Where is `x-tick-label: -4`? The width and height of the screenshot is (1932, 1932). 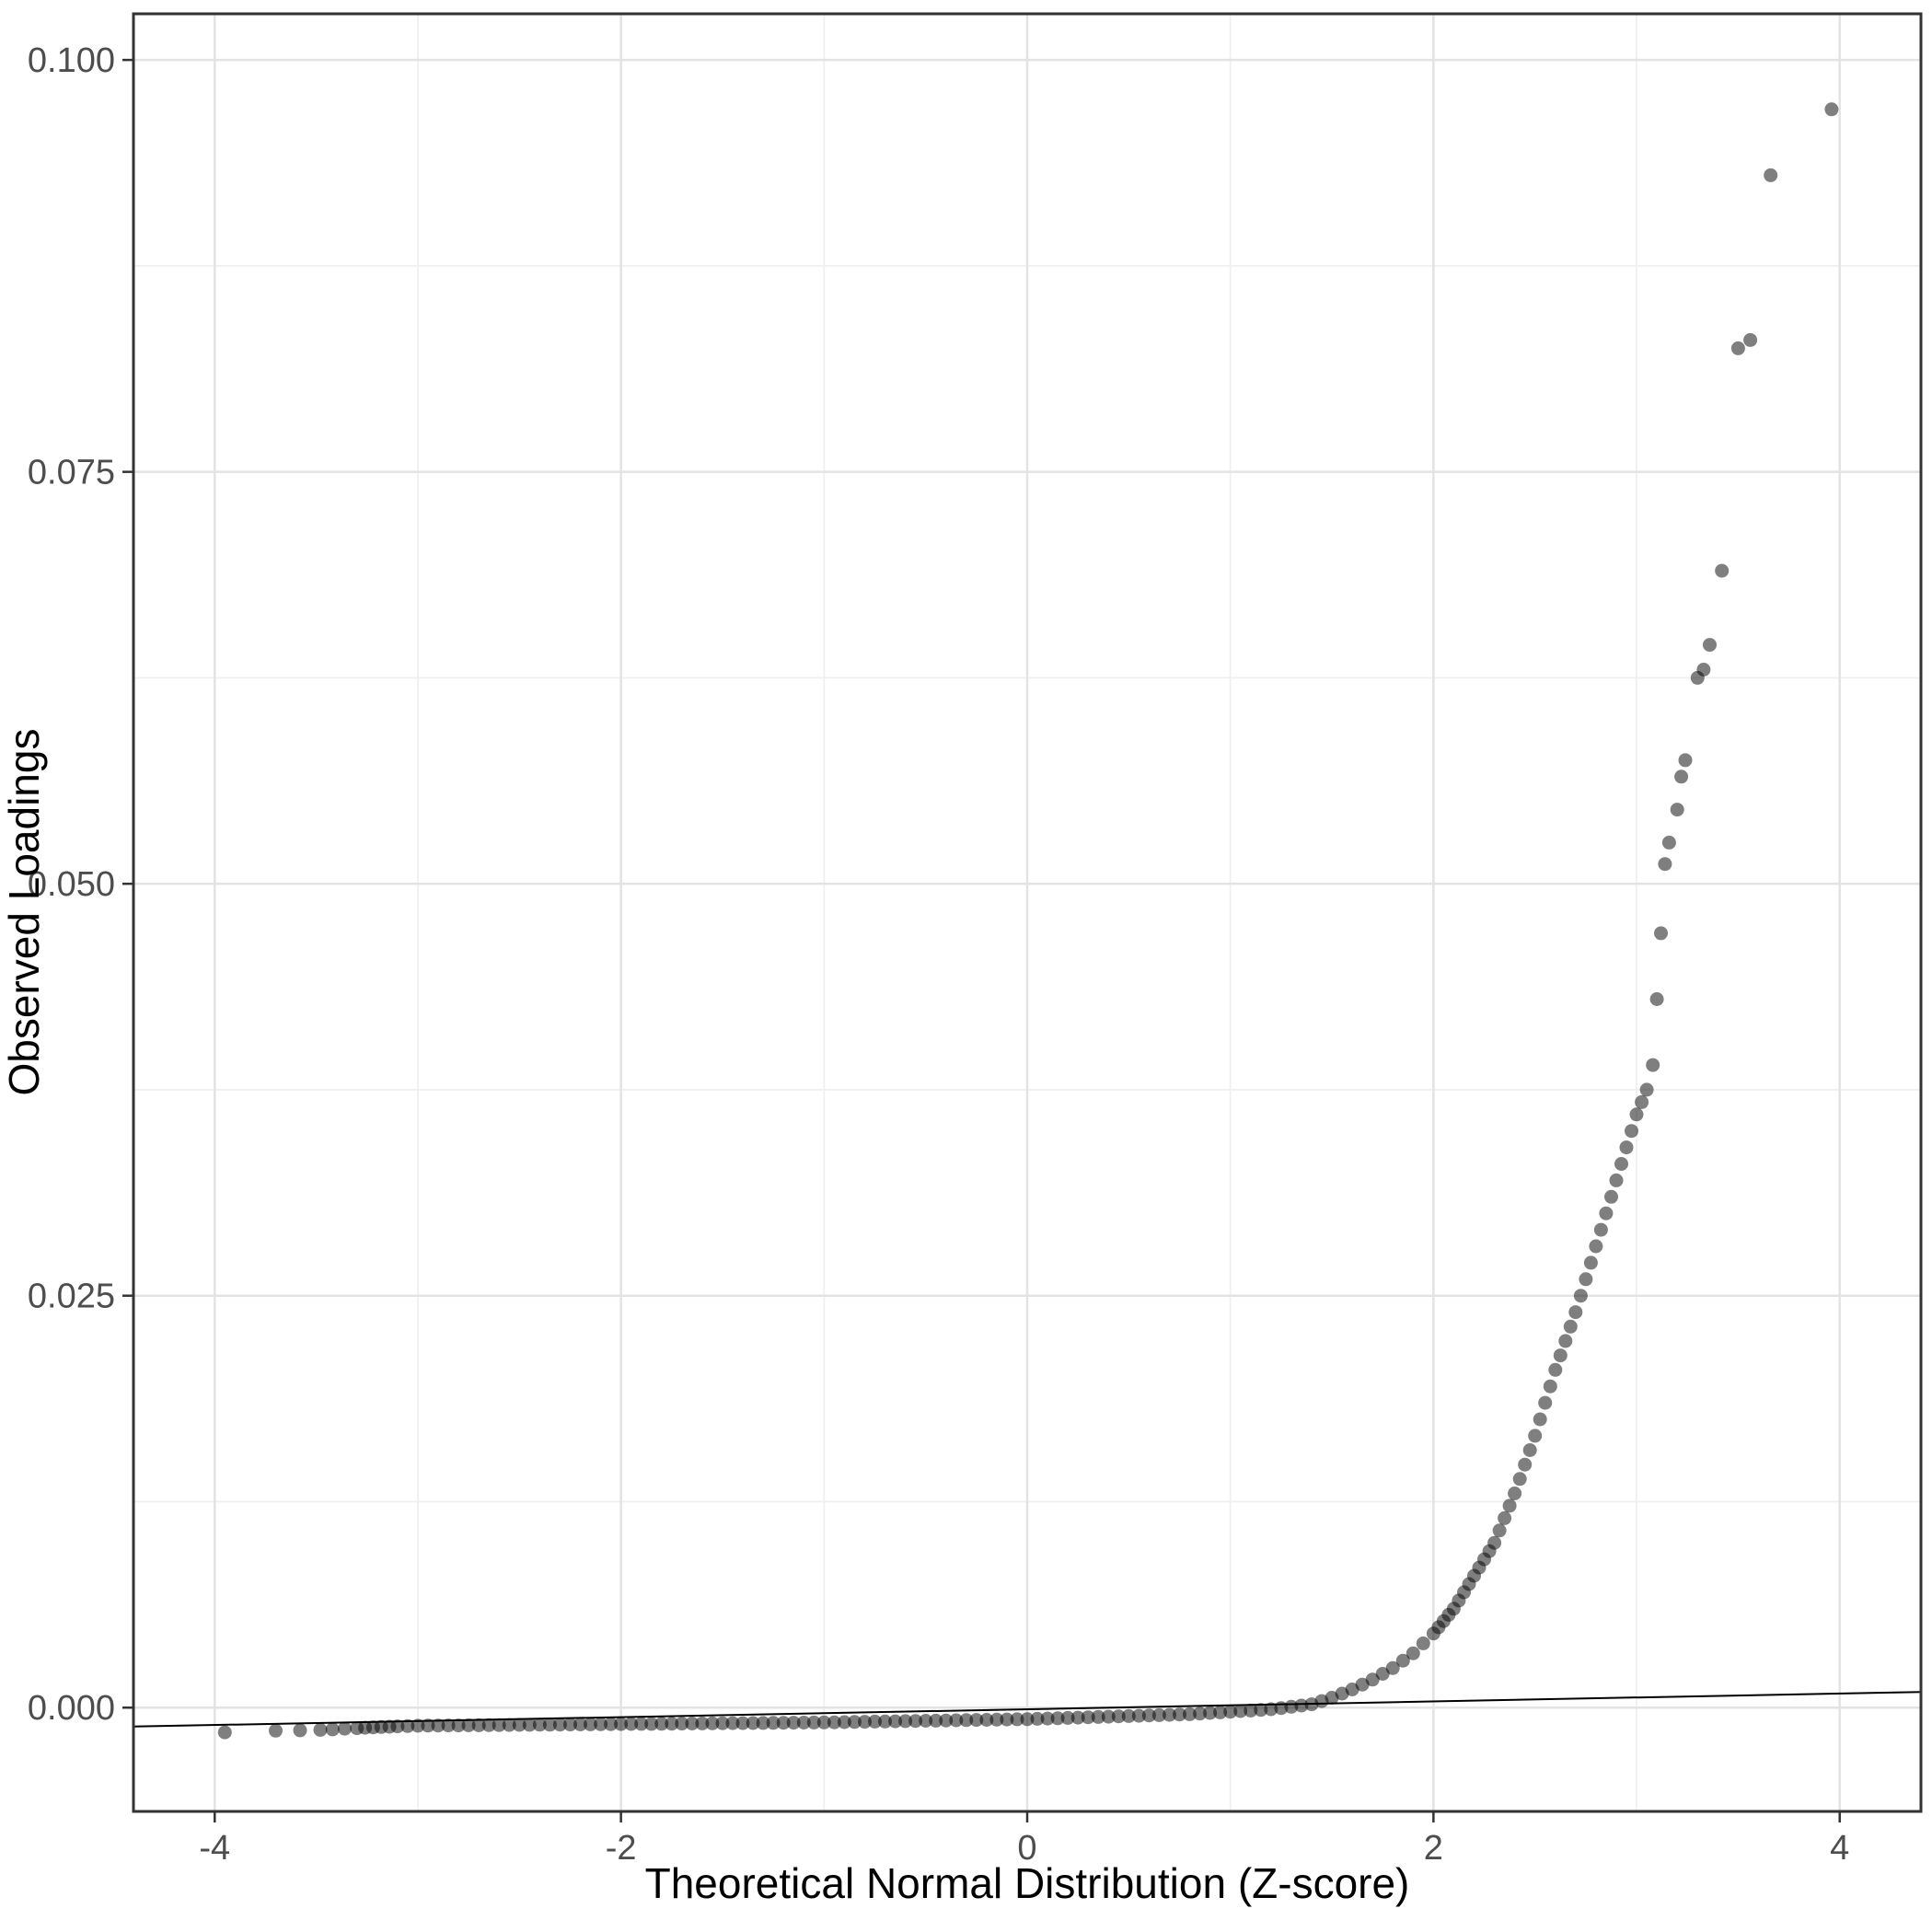
x-tick-label: -4 is located at coordinates (215, 1849).